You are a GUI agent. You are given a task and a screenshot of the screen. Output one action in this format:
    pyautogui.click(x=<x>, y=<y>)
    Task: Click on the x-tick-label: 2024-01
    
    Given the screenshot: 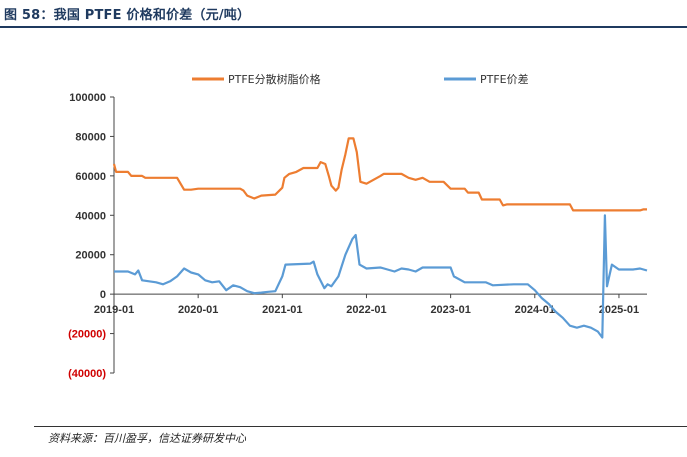 What is the action you would take?
    pyautogui.click(x=535, y=310)
    